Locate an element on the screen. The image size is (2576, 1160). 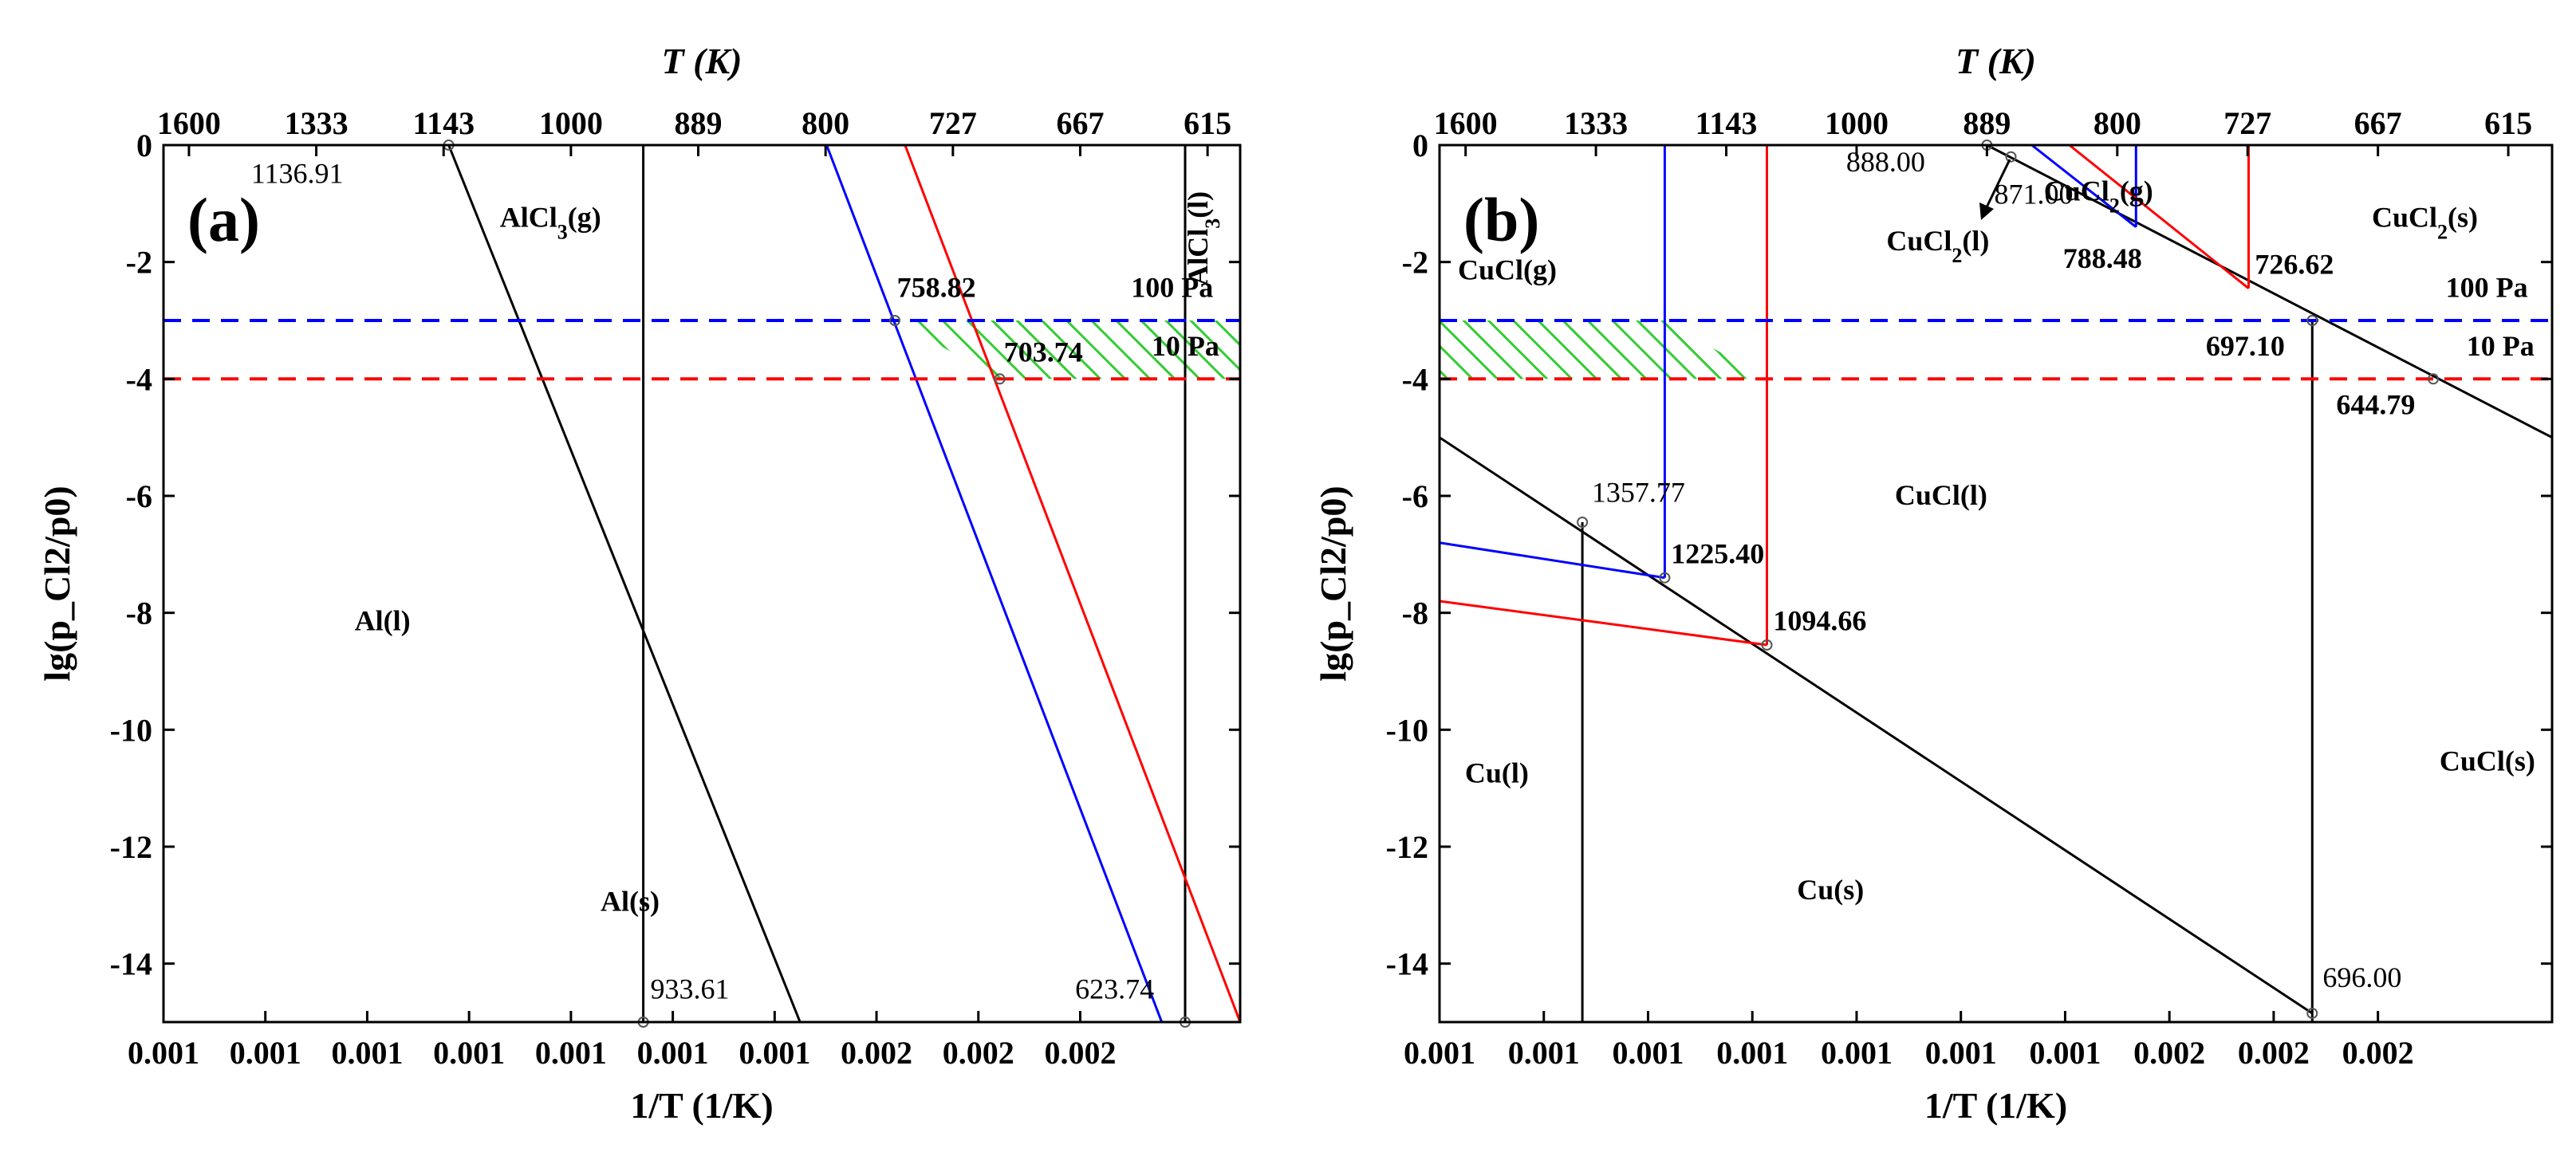
annotation-7: 697.10 is located at coordinates (2245, 346).